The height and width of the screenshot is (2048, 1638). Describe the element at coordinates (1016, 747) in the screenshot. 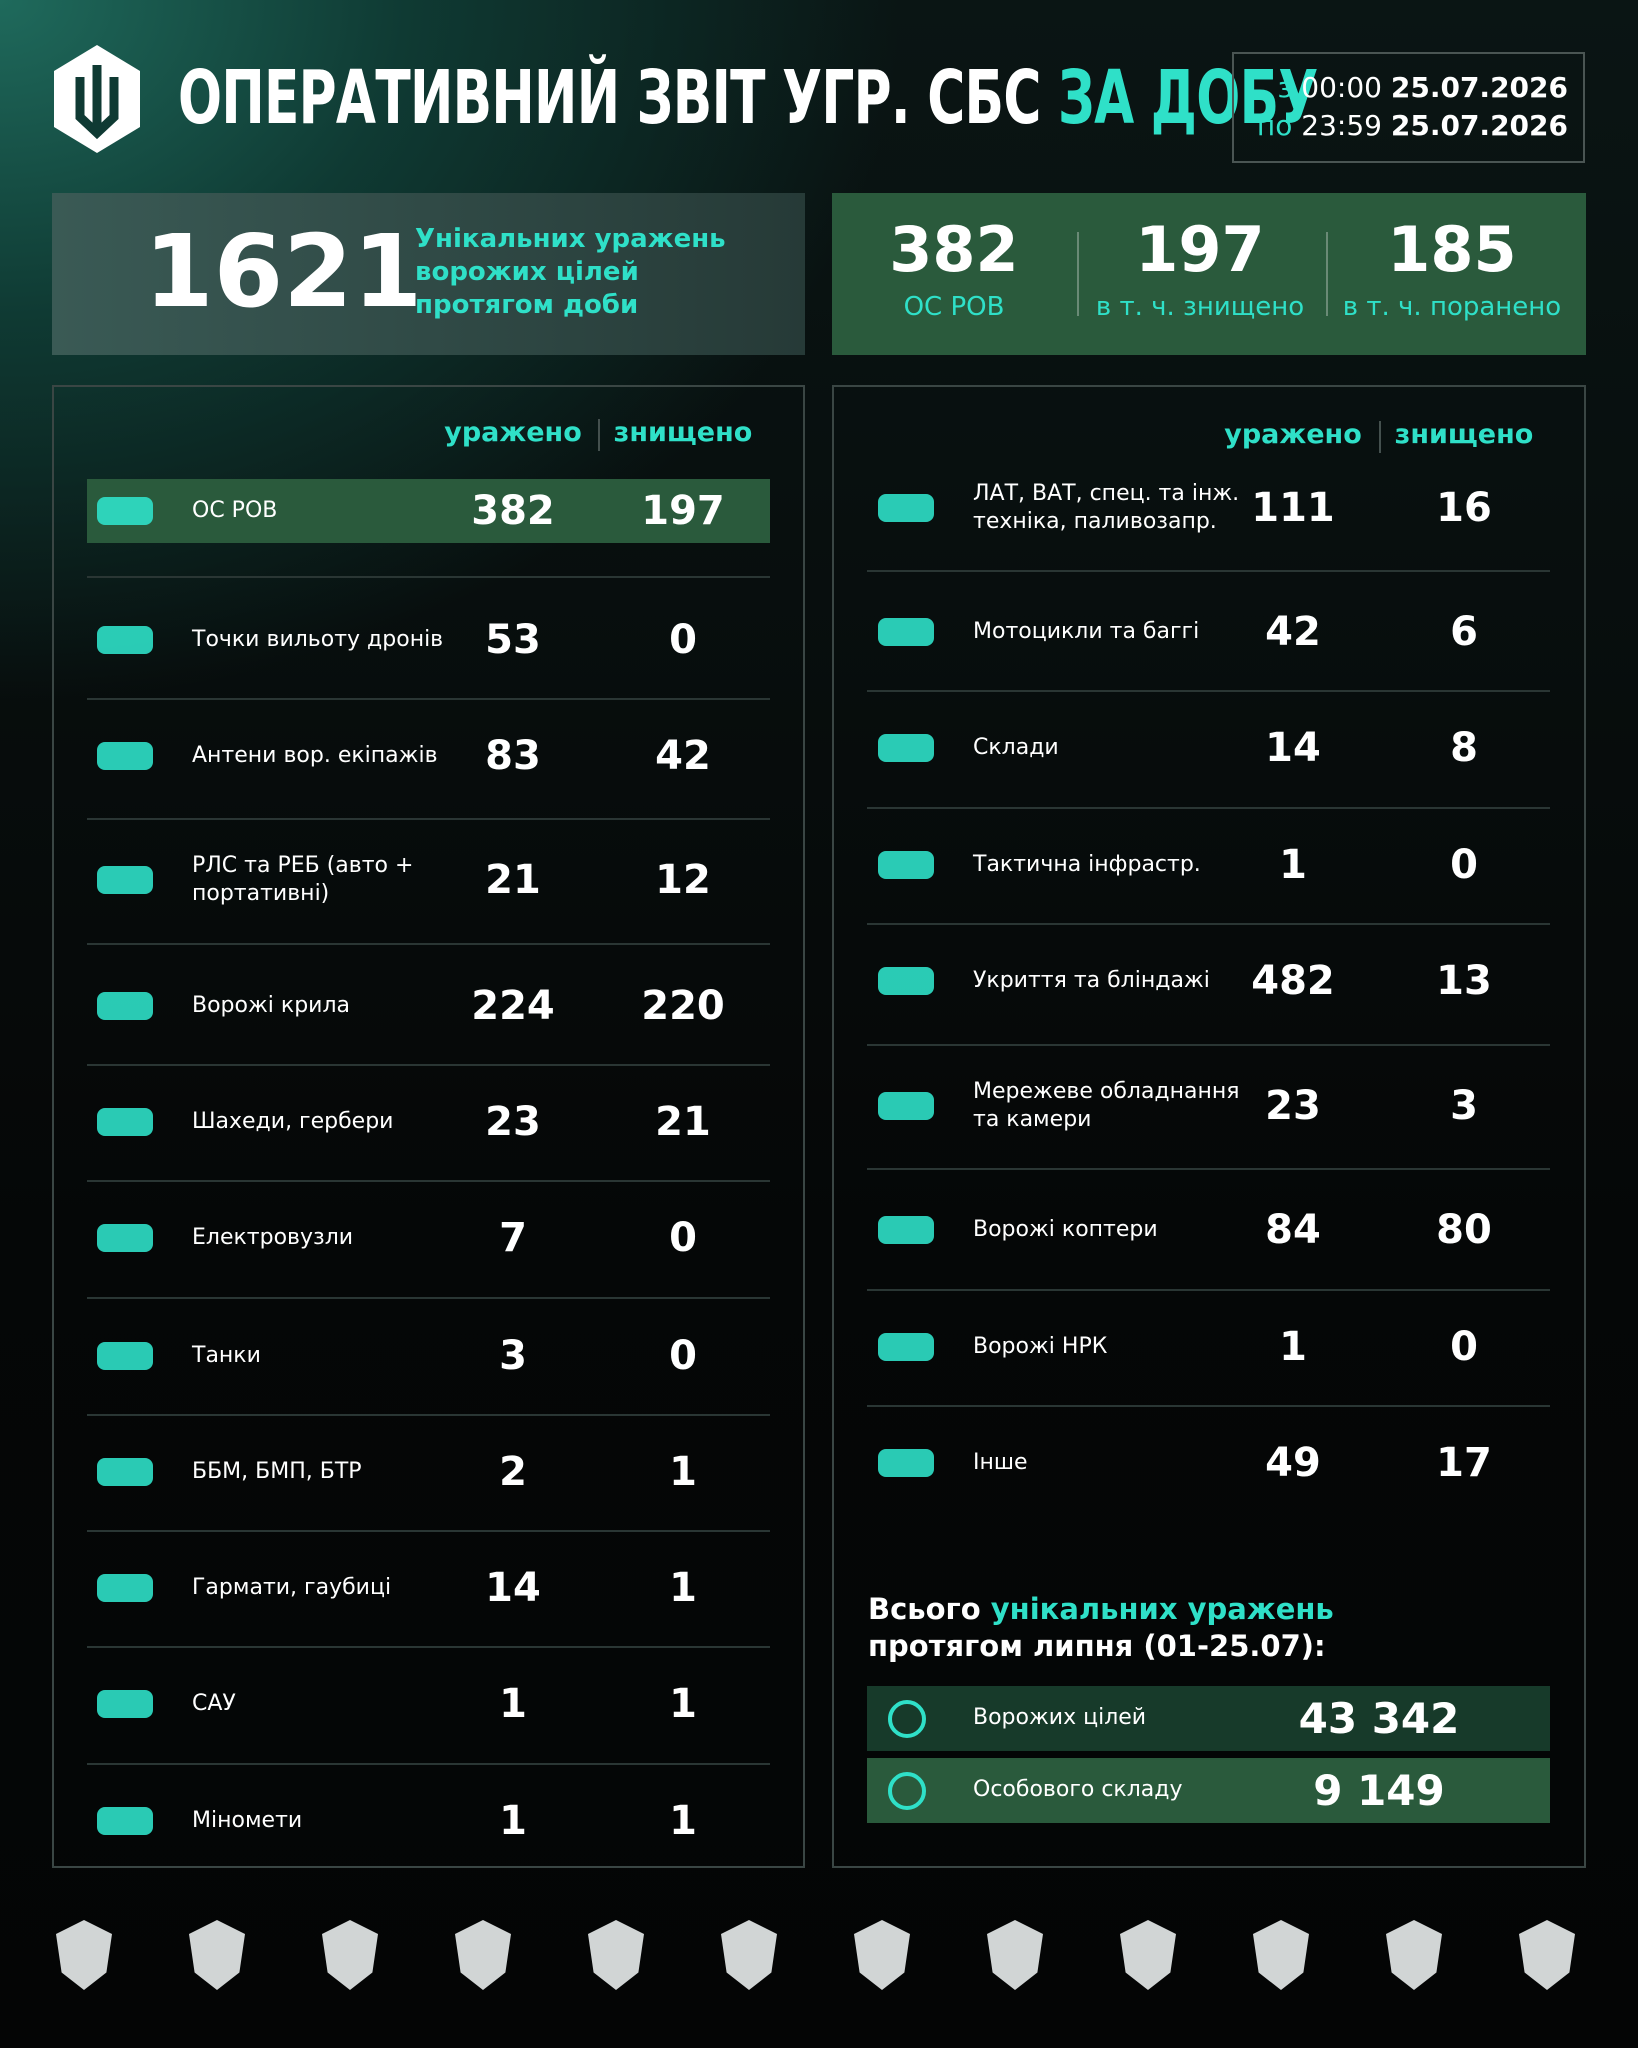

I see `row-label: Склади` at that location.